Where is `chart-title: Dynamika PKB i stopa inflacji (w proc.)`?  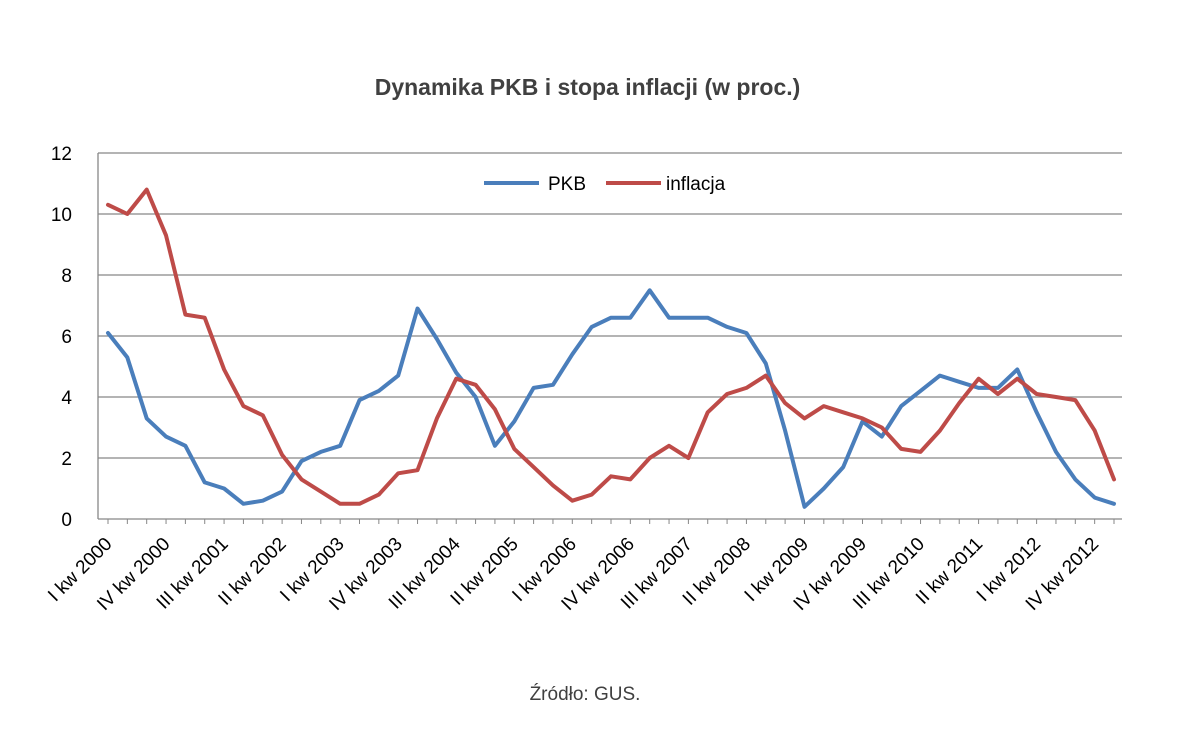 chart-title: Dynamika PKB i stopa inflacji (w proc.) is located at coordinates (587, 87).